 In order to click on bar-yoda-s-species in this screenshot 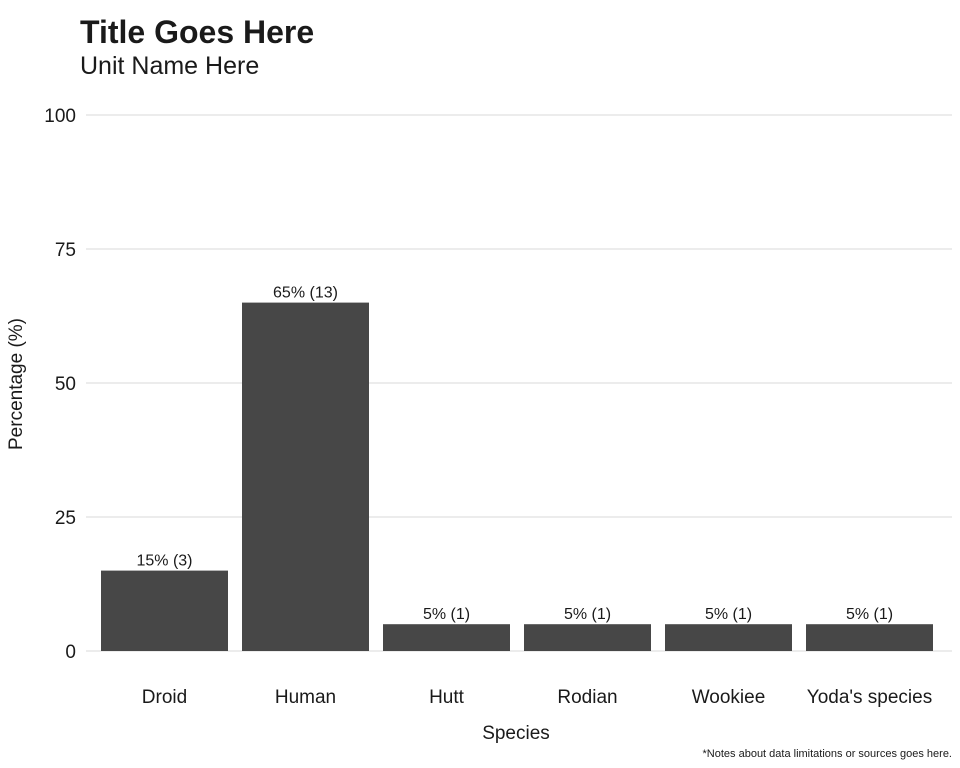, I will do `click(869, 637)`.